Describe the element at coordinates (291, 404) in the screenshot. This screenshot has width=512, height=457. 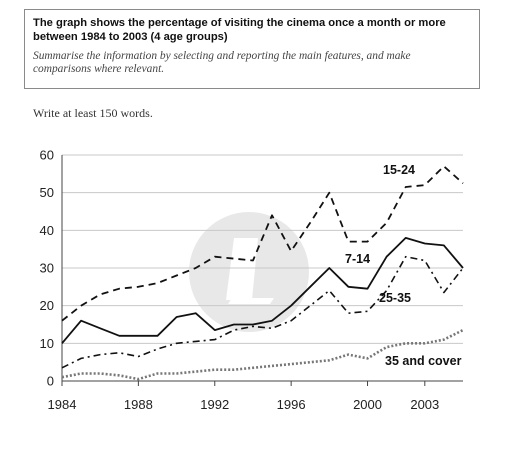
I see `x-tick-label: 1996` at that location.